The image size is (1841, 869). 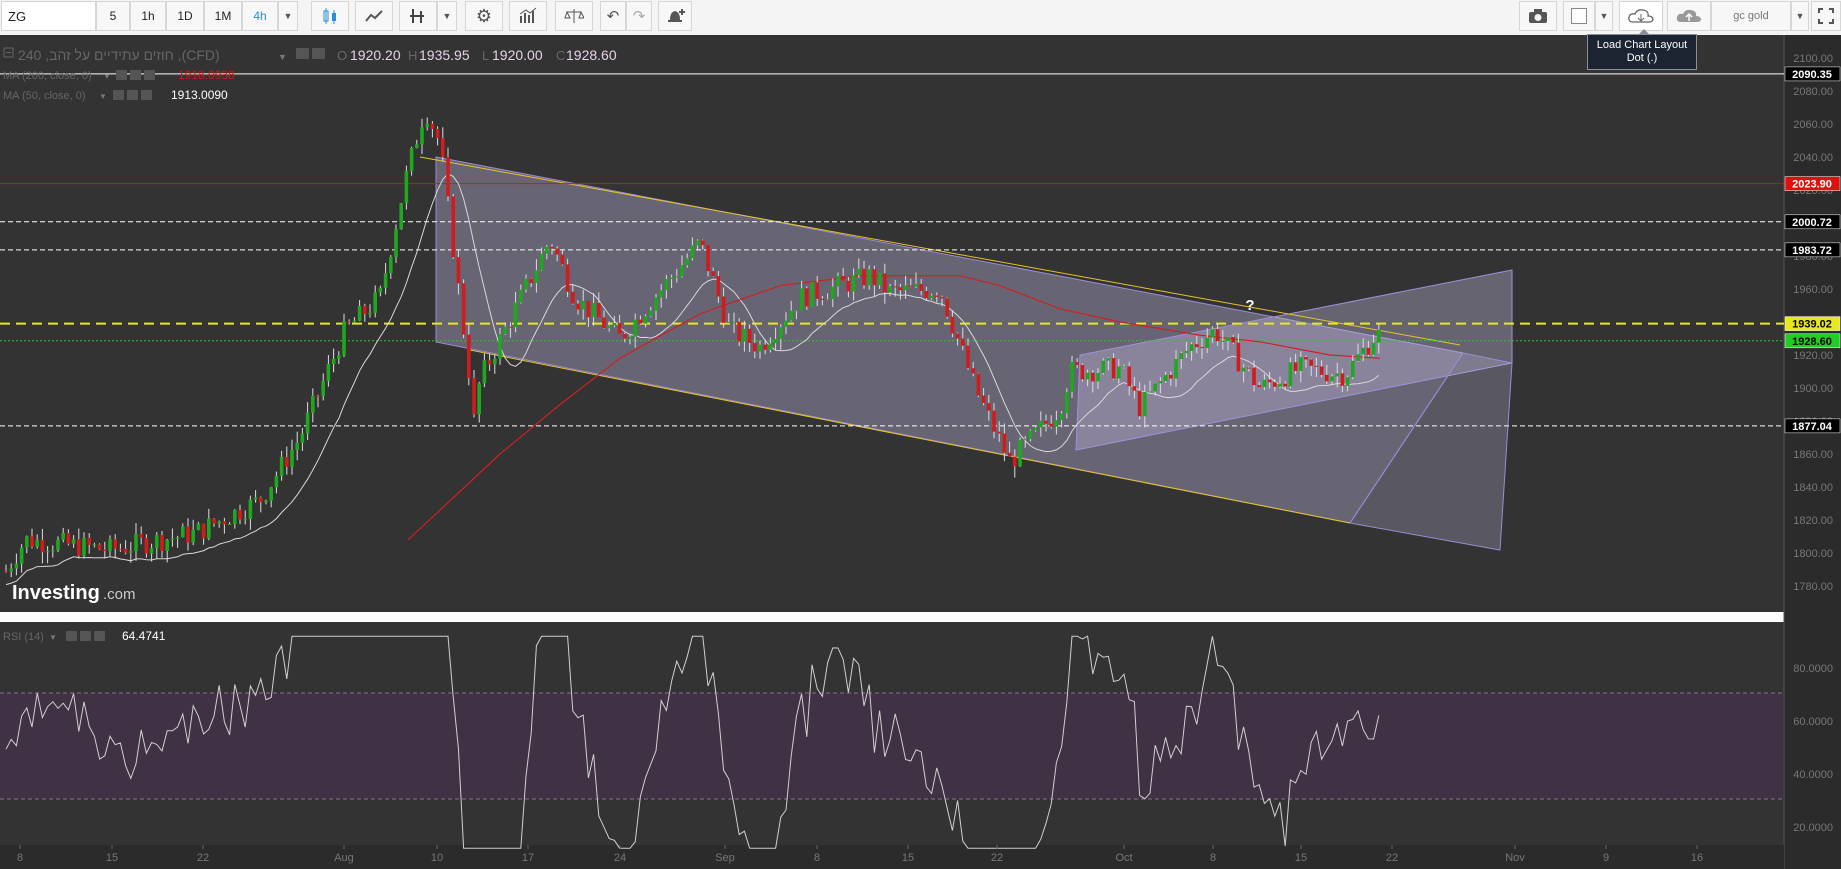 What do you see at coordinates (288, 16) in the screenshot?
I see `interval-dropdown-icon: ▼` at bounding box center [288, 16].